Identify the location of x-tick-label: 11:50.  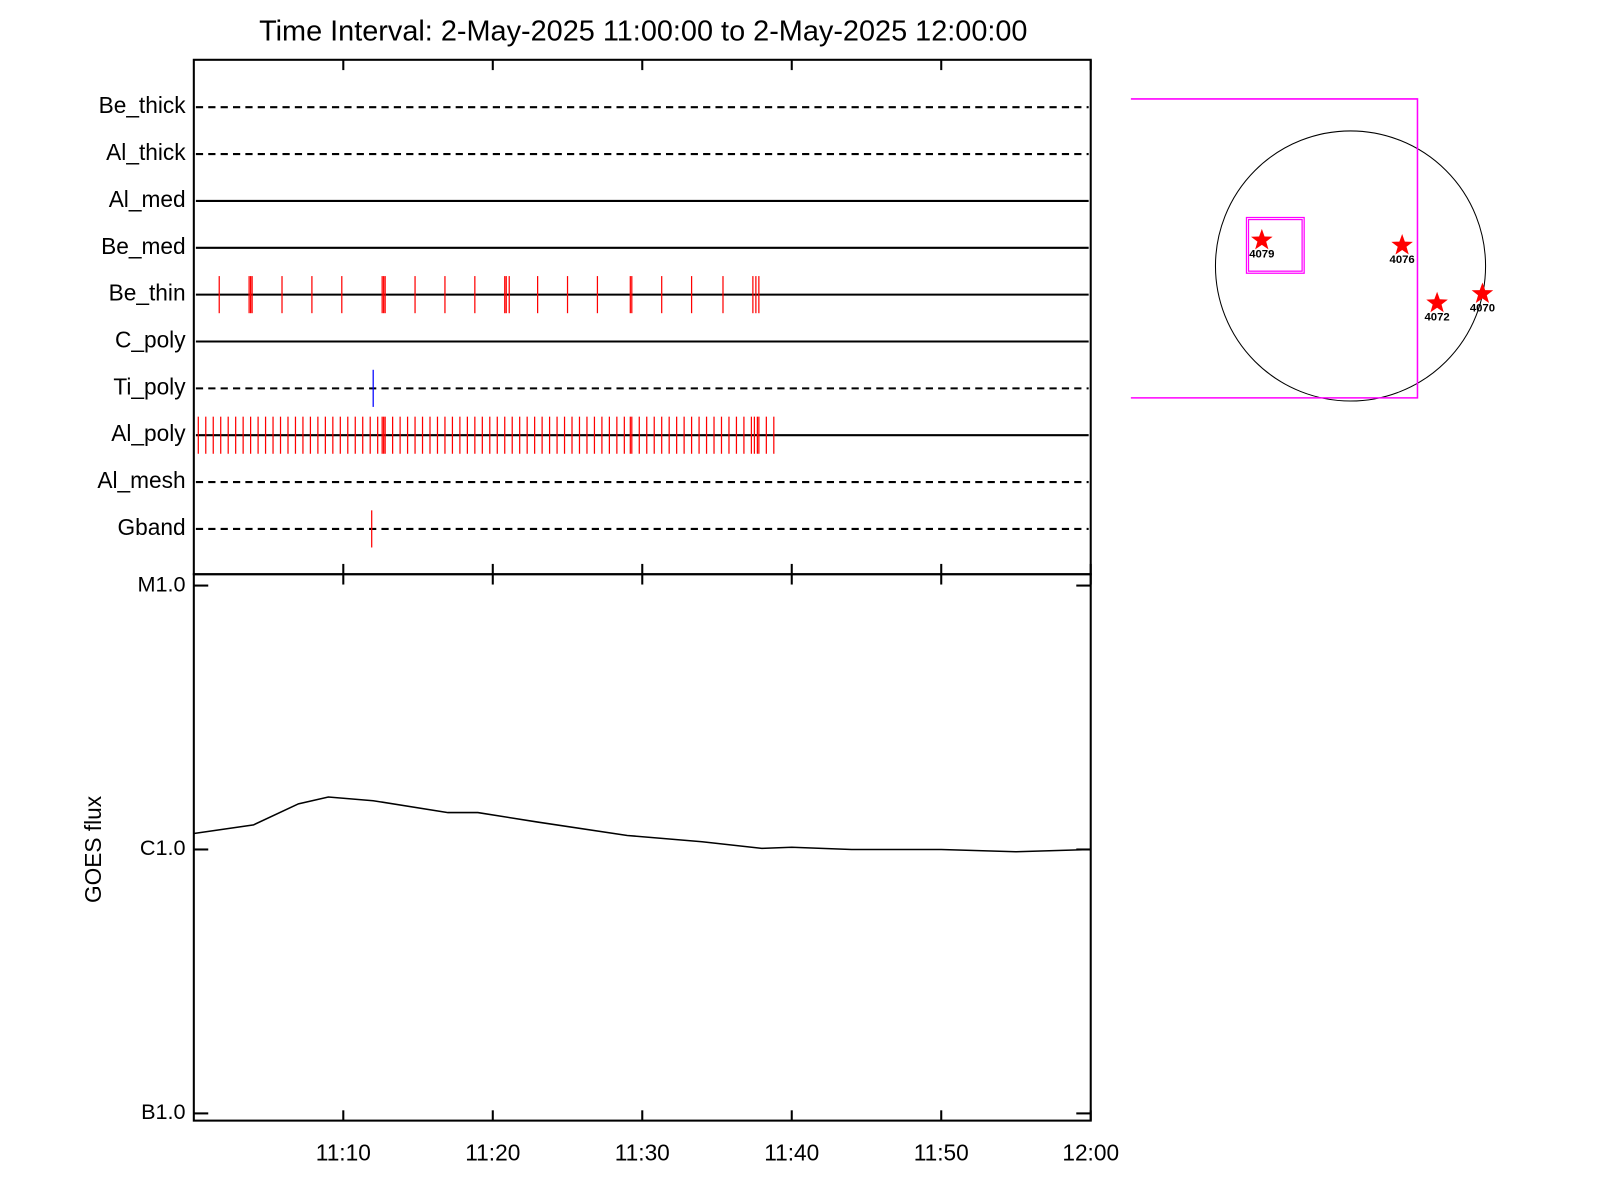
(941, 1153).